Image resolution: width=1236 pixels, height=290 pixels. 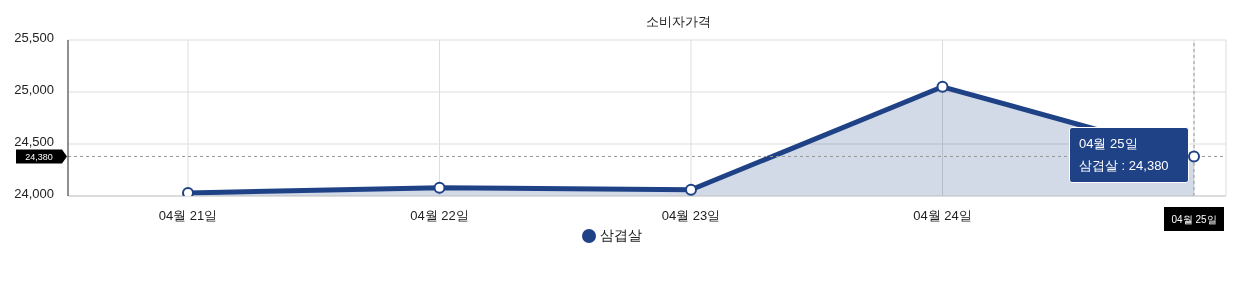 I want to click on y-tick-label: 25,500, so click(x=34, y=37).